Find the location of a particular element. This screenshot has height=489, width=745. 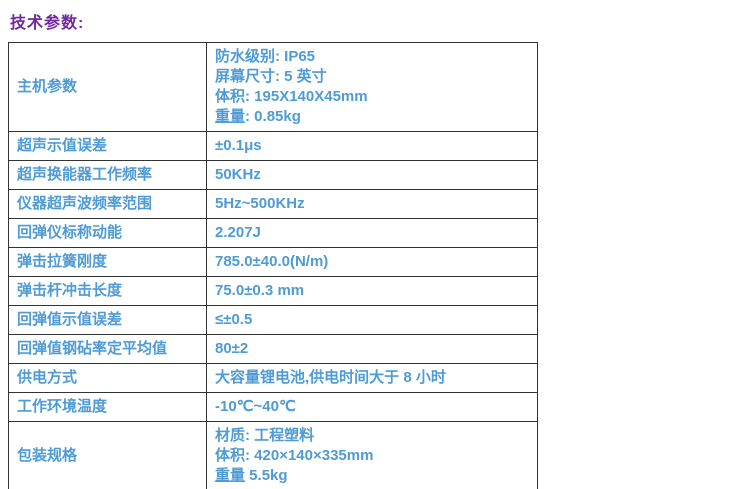

param-name: 包装规格 is located at coordinates (107, 455).